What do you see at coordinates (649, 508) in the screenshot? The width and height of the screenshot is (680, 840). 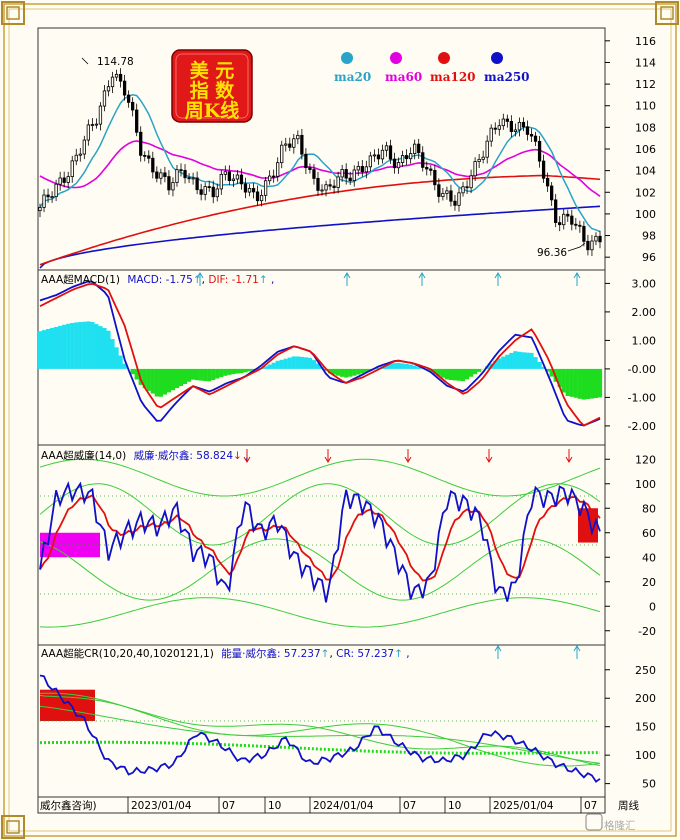 I see `wr-axis-tick-label: 80` at bounding box center [649, 508].